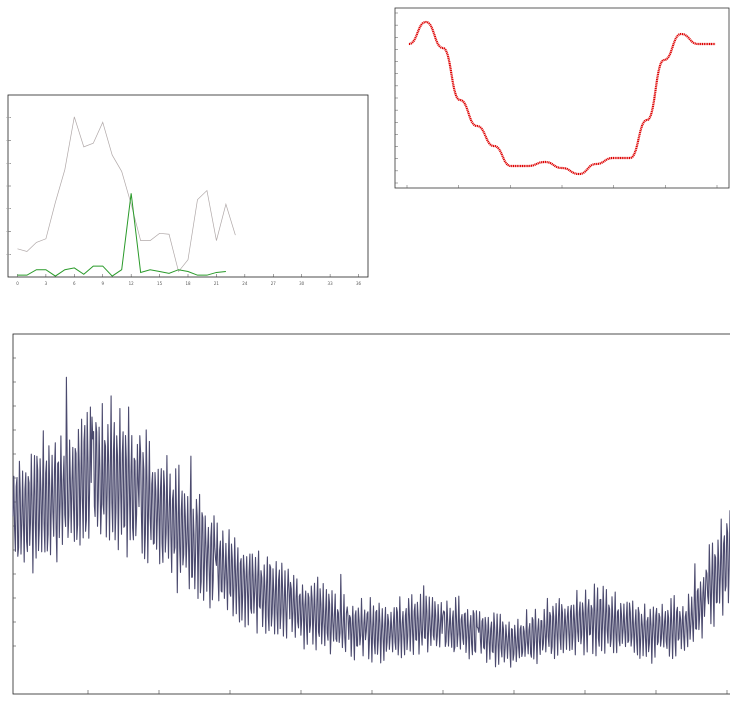  I want to click on x-tick-label: 30, so click(302, 283).